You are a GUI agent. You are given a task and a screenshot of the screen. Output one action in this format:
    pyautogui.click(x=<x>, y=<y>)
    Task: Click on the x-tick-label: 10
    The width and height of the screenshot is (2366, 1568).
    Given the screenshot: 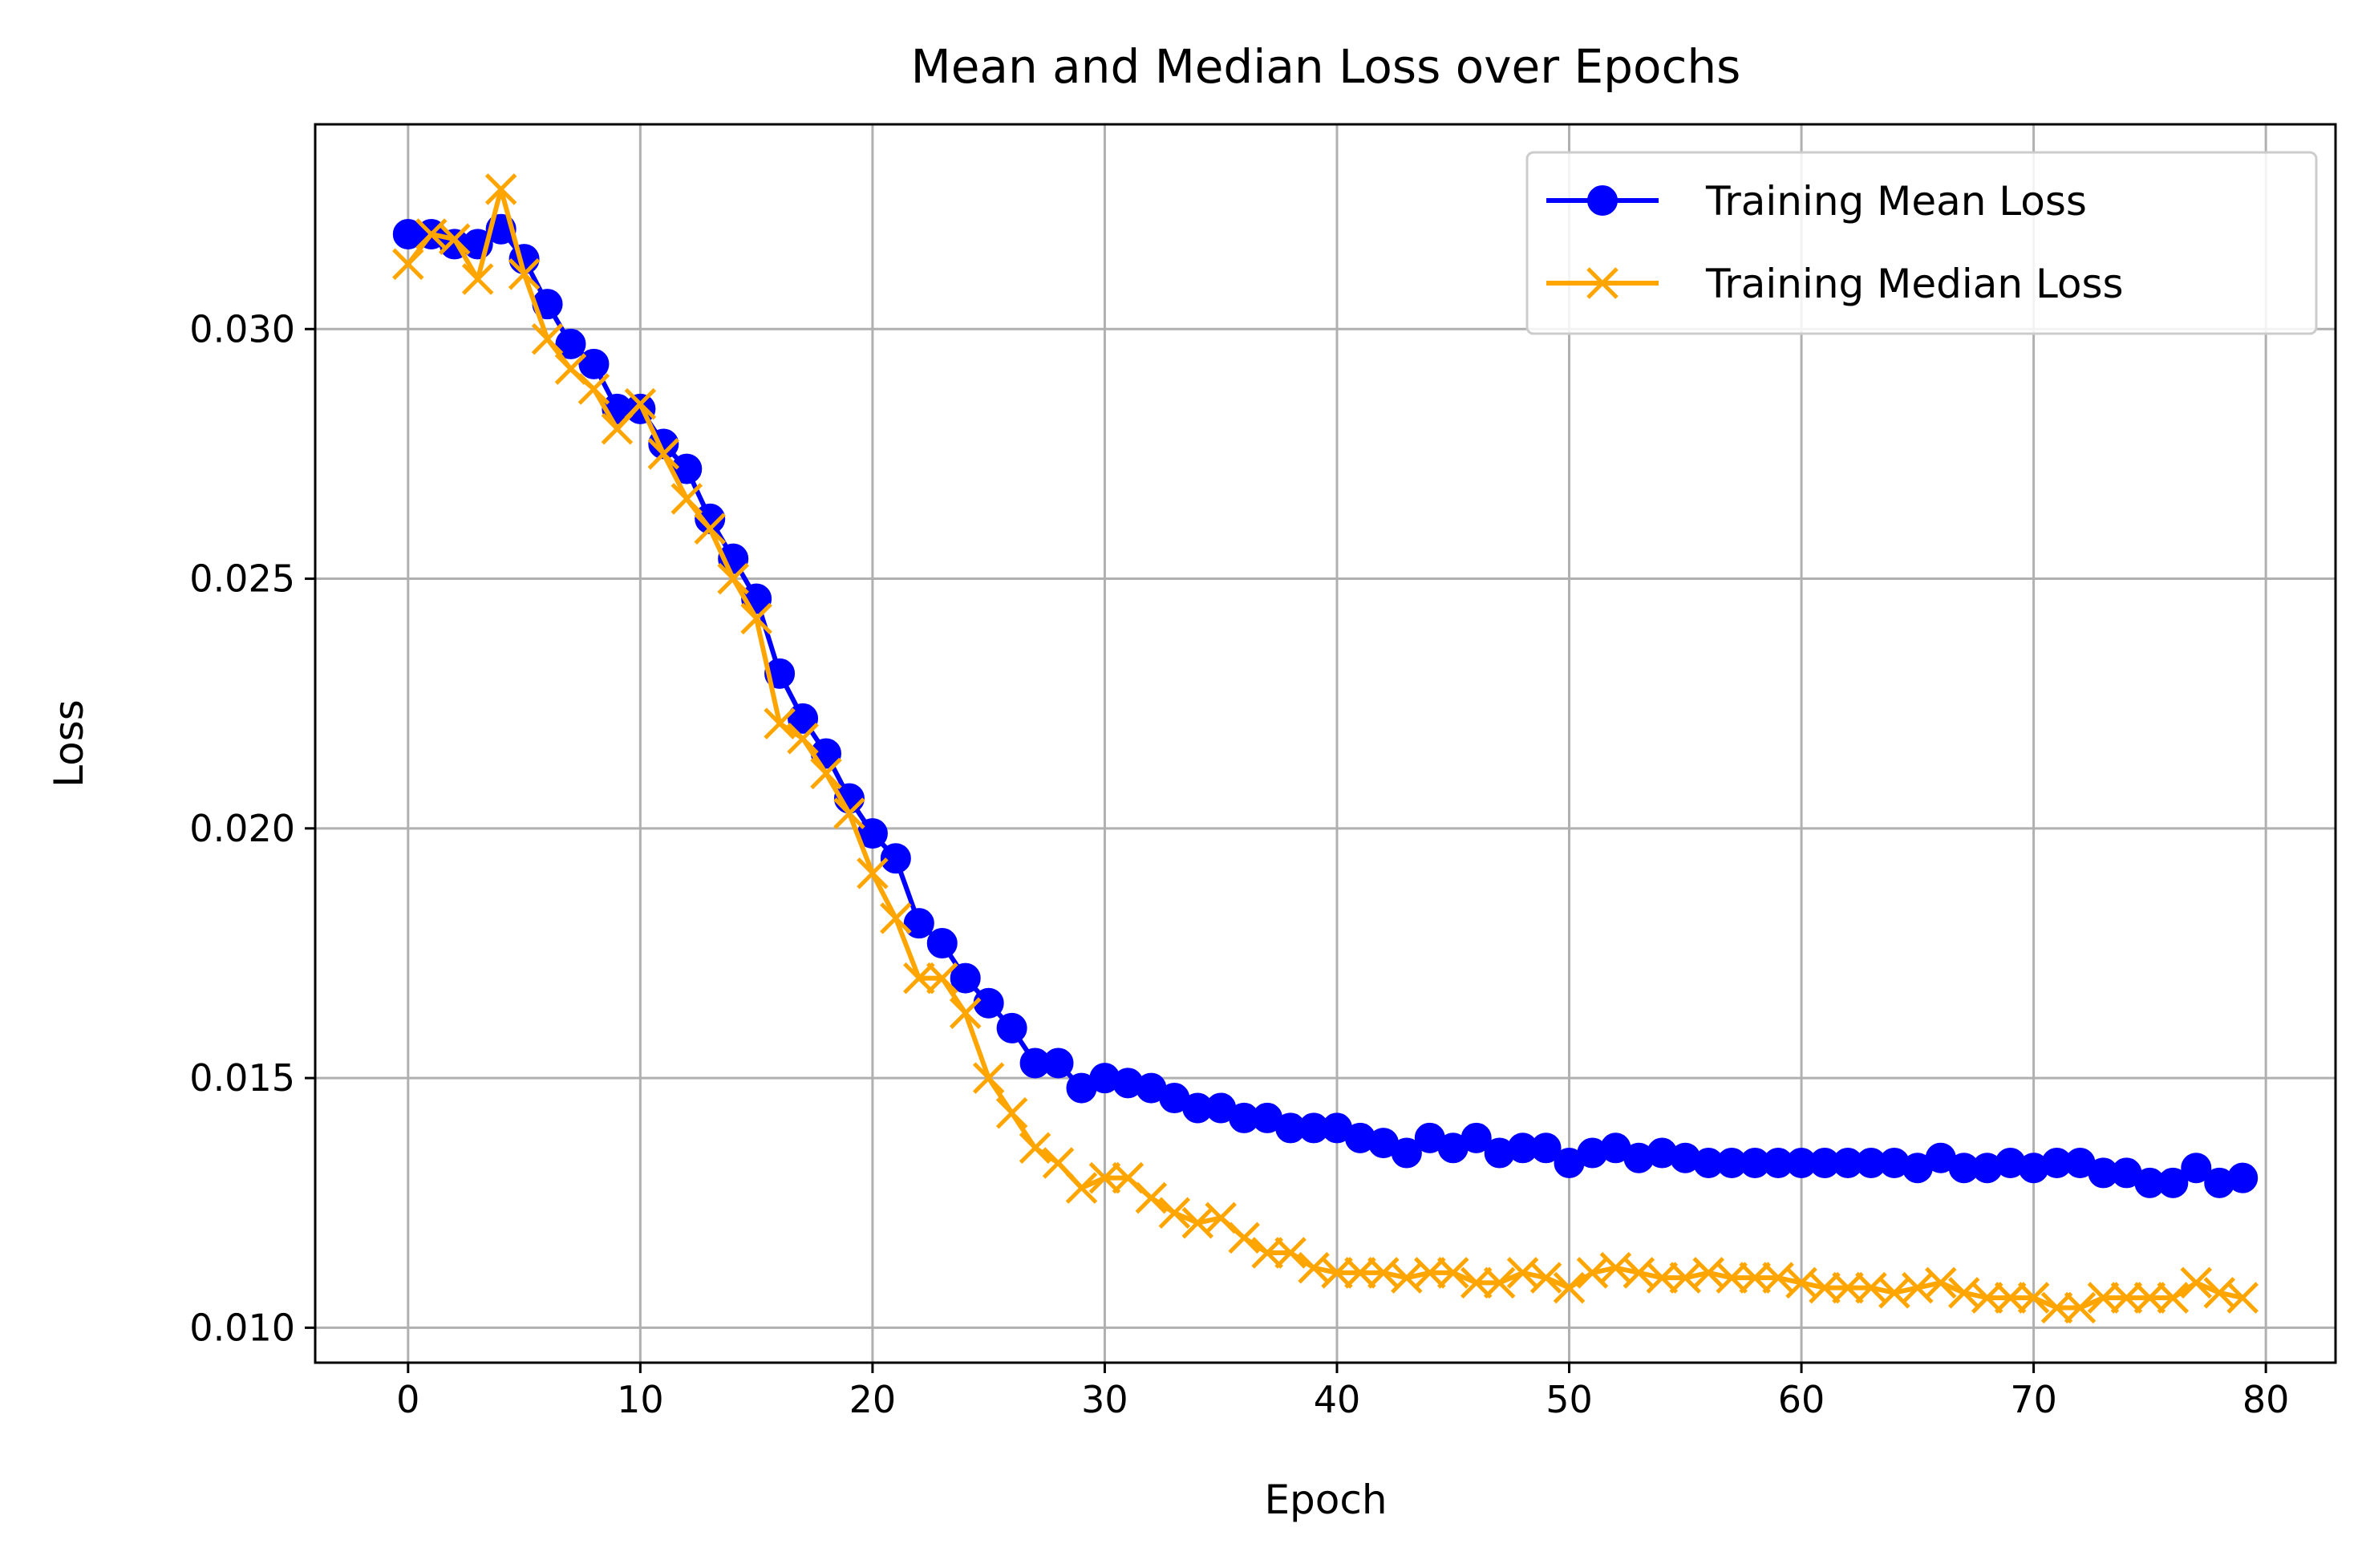 What is the action you would take?
    pyautogui.click(x=640, y=1399)
    